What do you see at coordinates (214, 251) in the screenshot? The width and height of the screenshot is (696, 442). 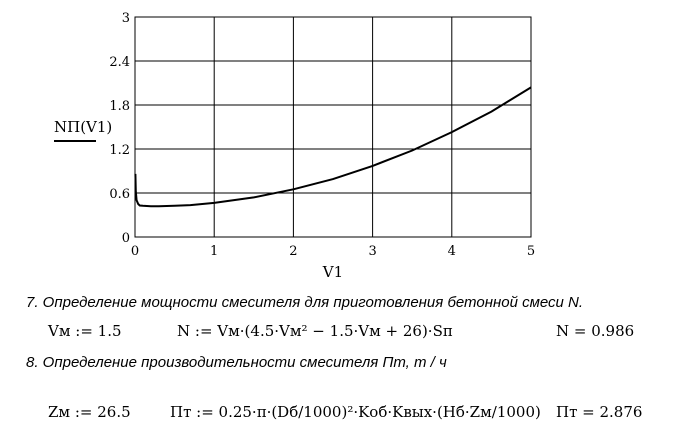 I see `x-tick-label: 1` at bounding box center [214, 251].